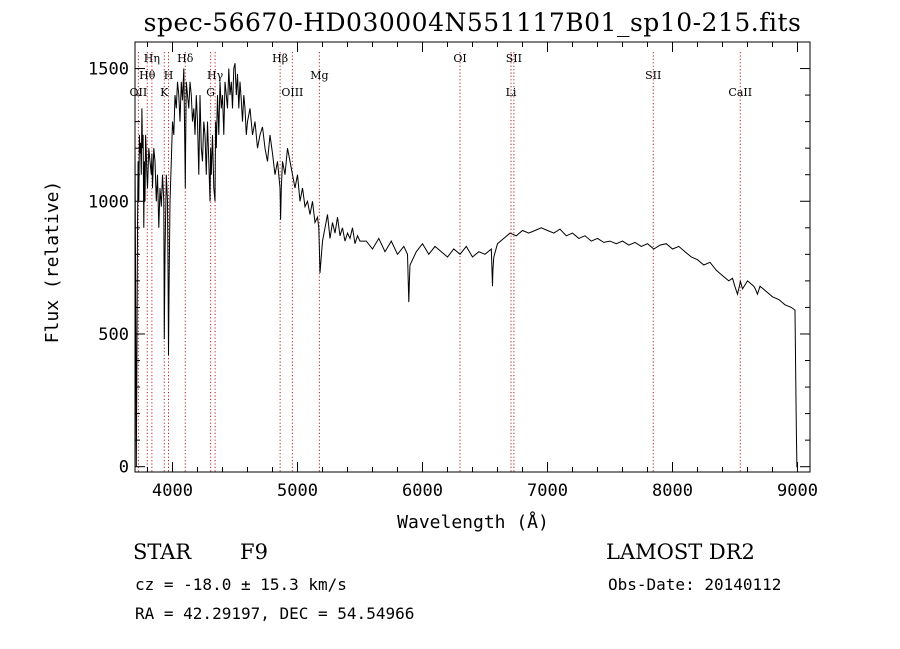  Describe the element at coordinates (52, 262) in the screenshot. I see `y-axis-label: Flux (relative)` at that location.